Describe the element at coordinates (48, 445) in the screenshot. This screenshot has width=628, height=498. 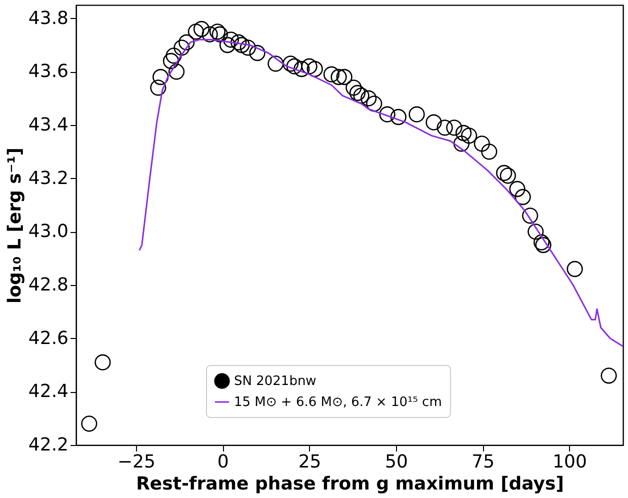
I see `y-tick-label: 42.2` at that location.